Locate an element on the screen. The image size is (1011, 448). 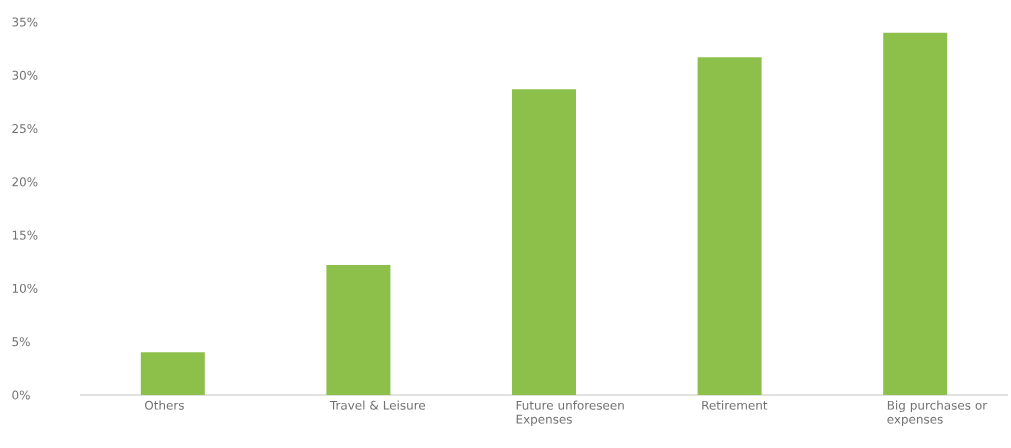
y-tick-label: 35% is located at coordinates (25, 22).